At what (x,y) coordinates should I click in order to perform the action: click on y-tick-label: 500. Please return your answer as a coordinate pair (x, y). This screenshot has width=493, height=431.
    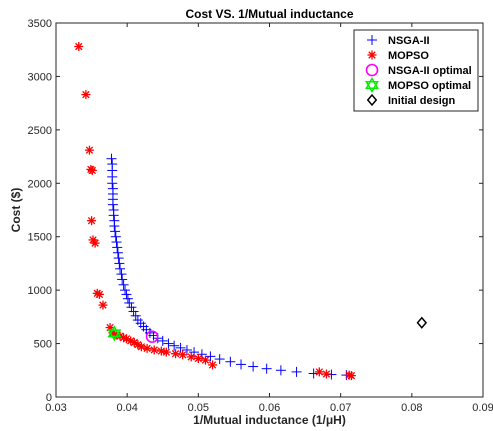
    Looking at the image, I should click on (43, 345).